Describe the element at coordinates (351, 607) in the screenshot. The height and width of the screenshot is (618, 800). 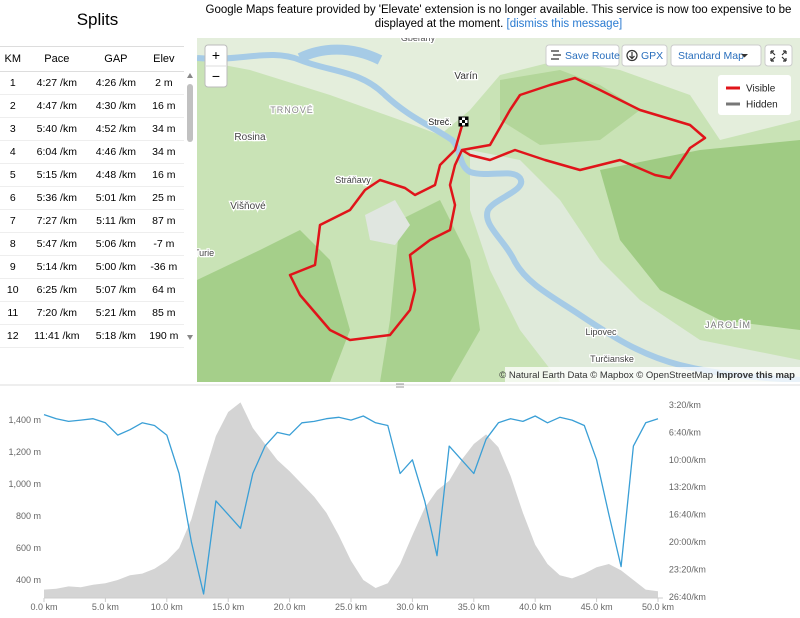
I see `x-tick-label: 25.0 km` at that location.